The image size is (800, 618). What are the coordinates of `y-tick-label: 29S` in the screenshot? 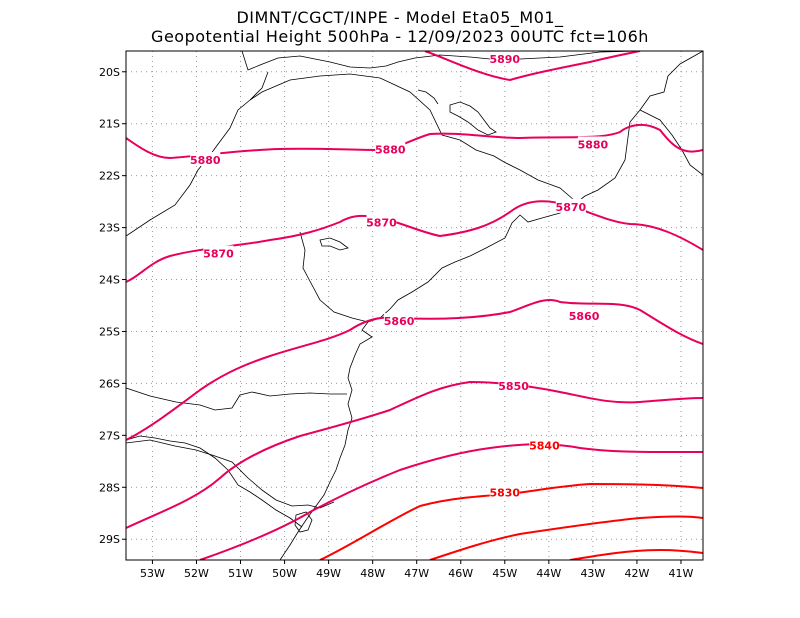 It's located at (109, 539).